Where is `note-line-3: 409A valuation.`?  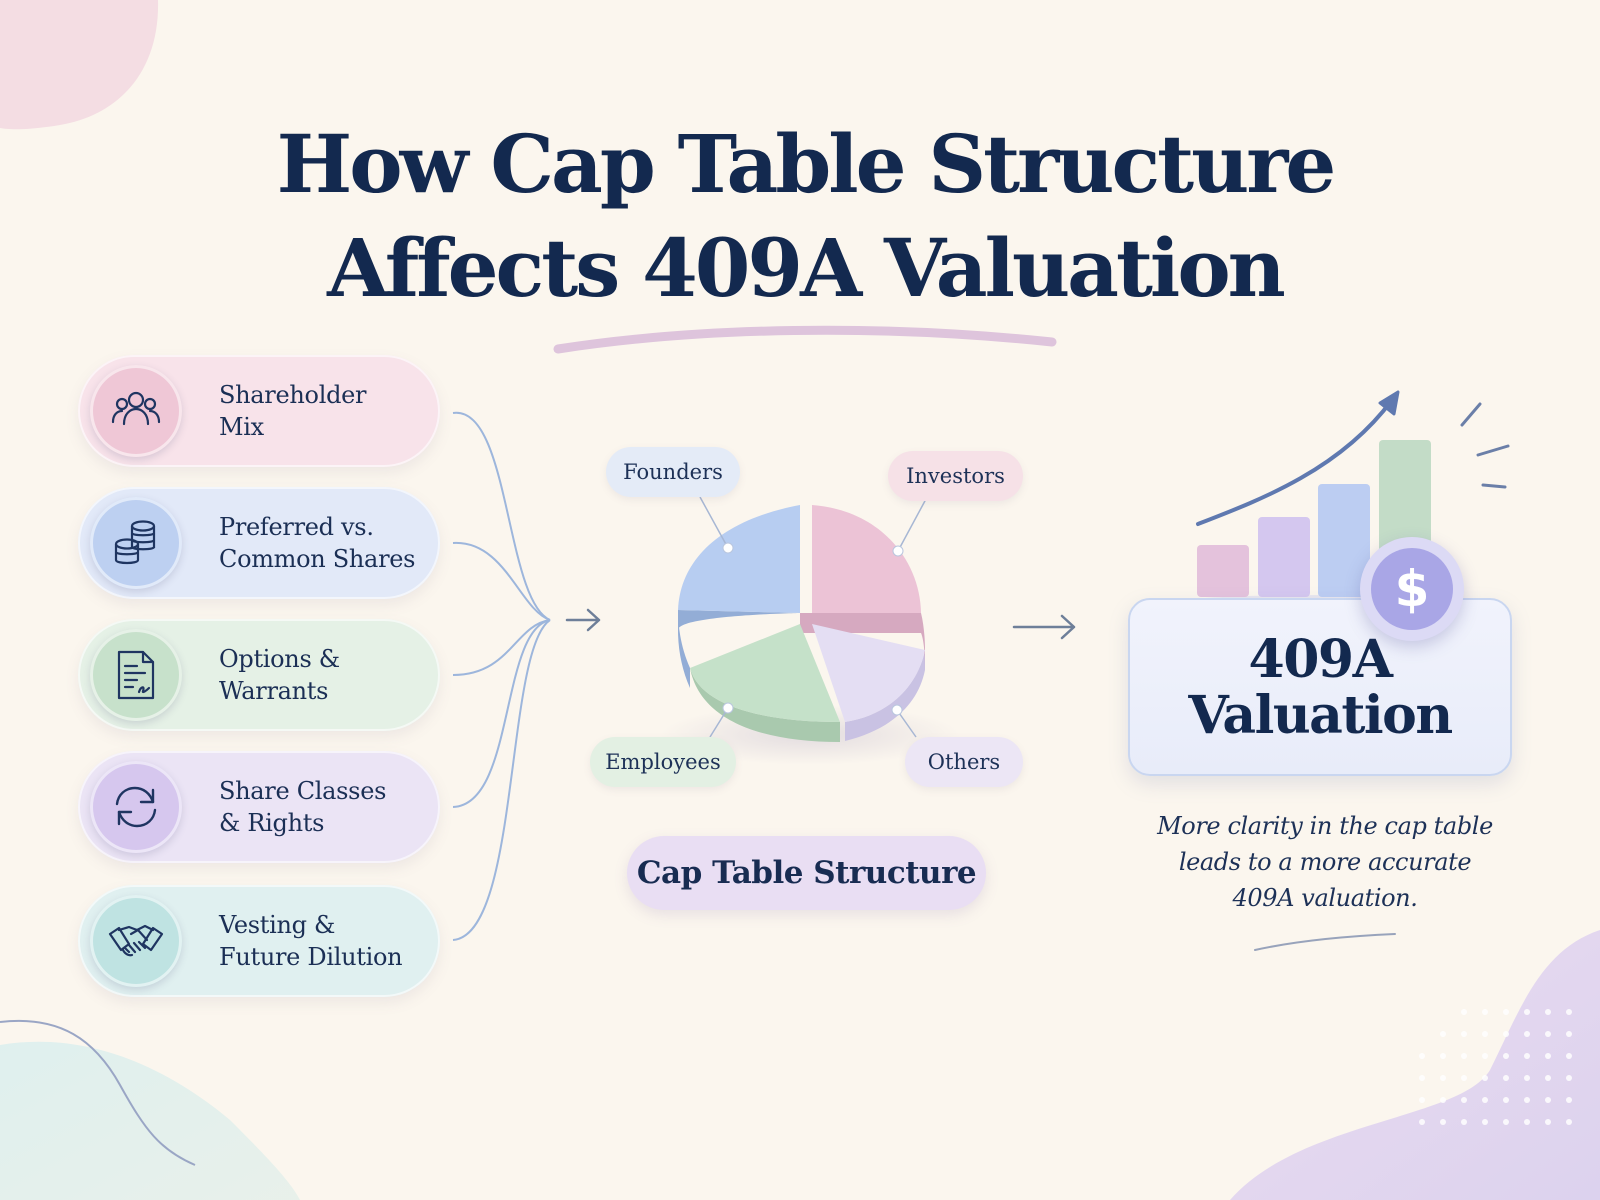 note-line-3: 409A valuation. is located at coordinates (1325, 898).